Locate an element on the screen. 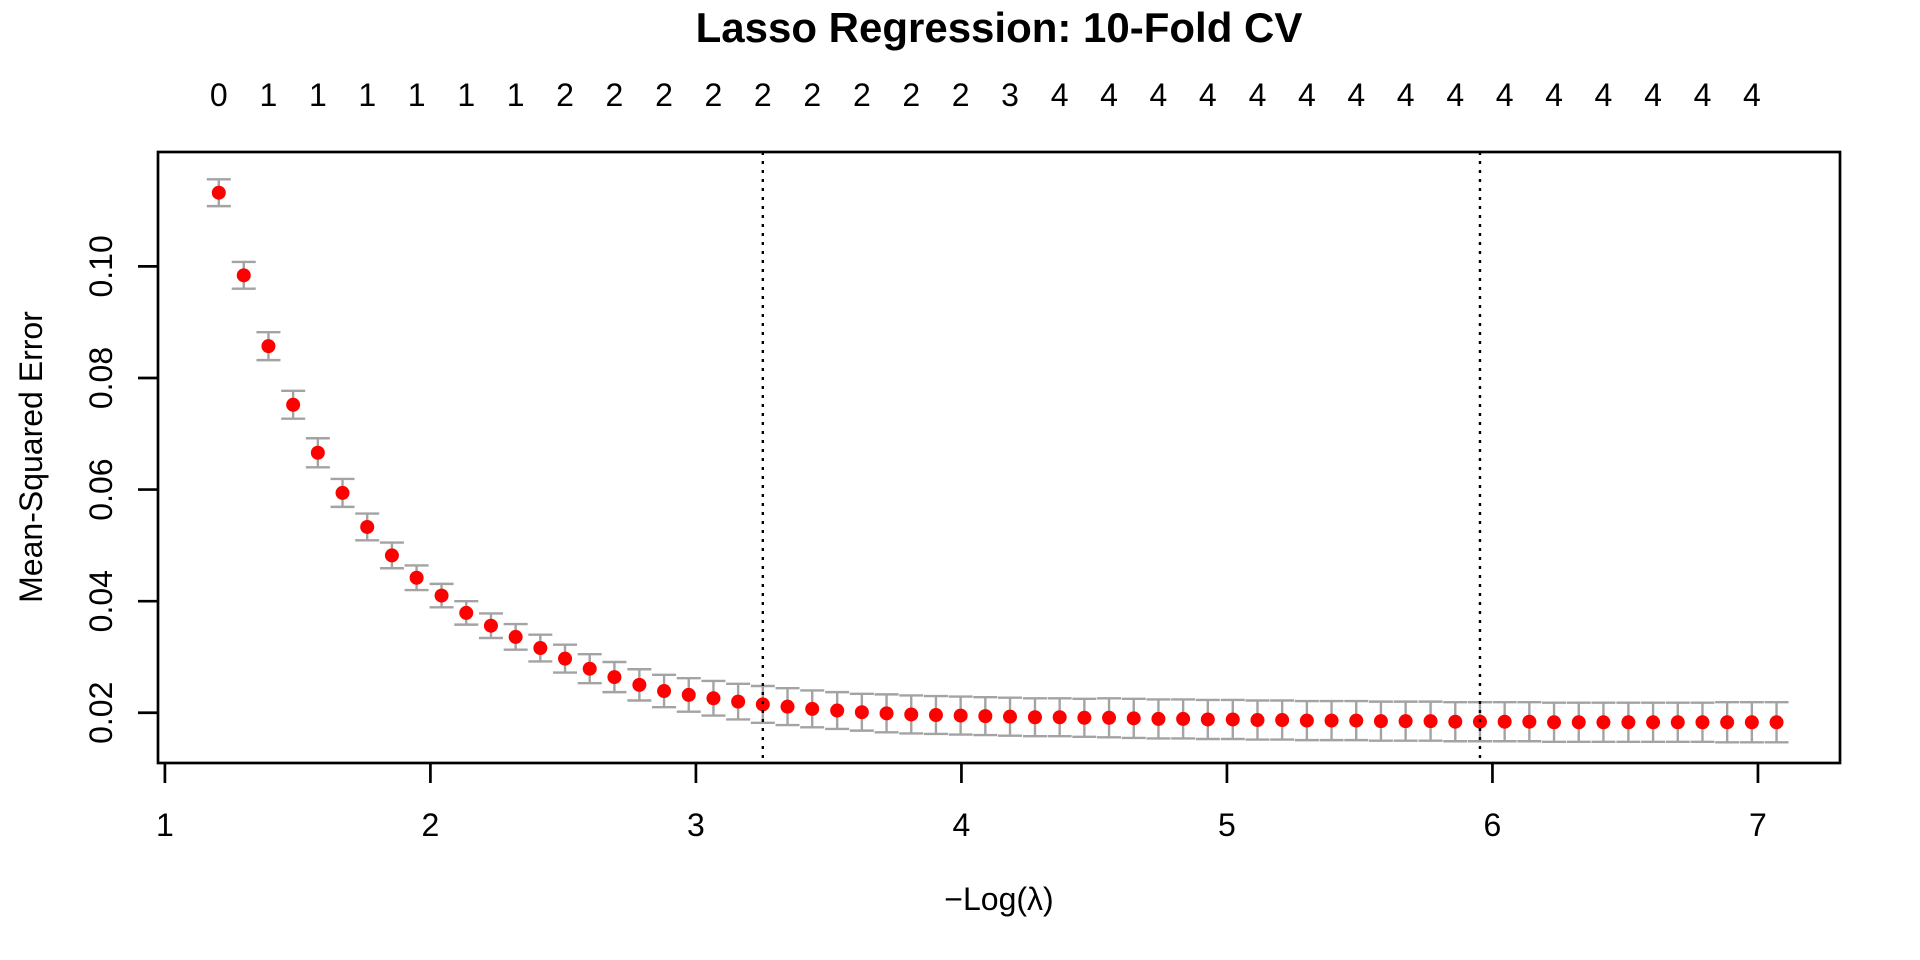 The width and height of the screenshot is (1920, 960). chart-title: Lasso Regression: 10-Fold CV is located at coordinates (999, 27).